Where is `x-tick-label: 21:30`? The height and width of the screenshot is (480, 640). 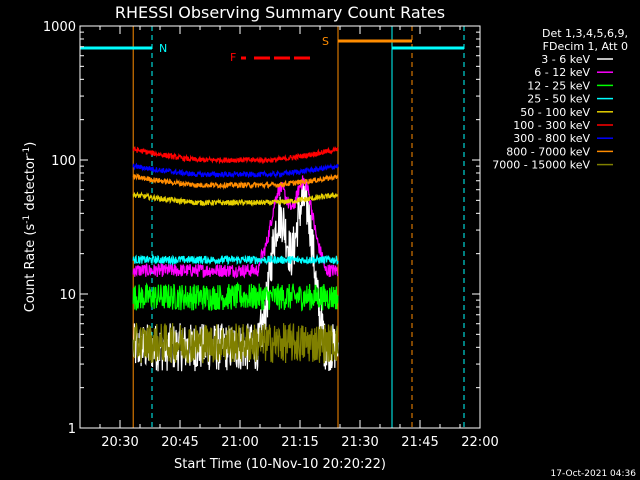 x-tick-label: 21:30 is located at coordinates (359, 442).